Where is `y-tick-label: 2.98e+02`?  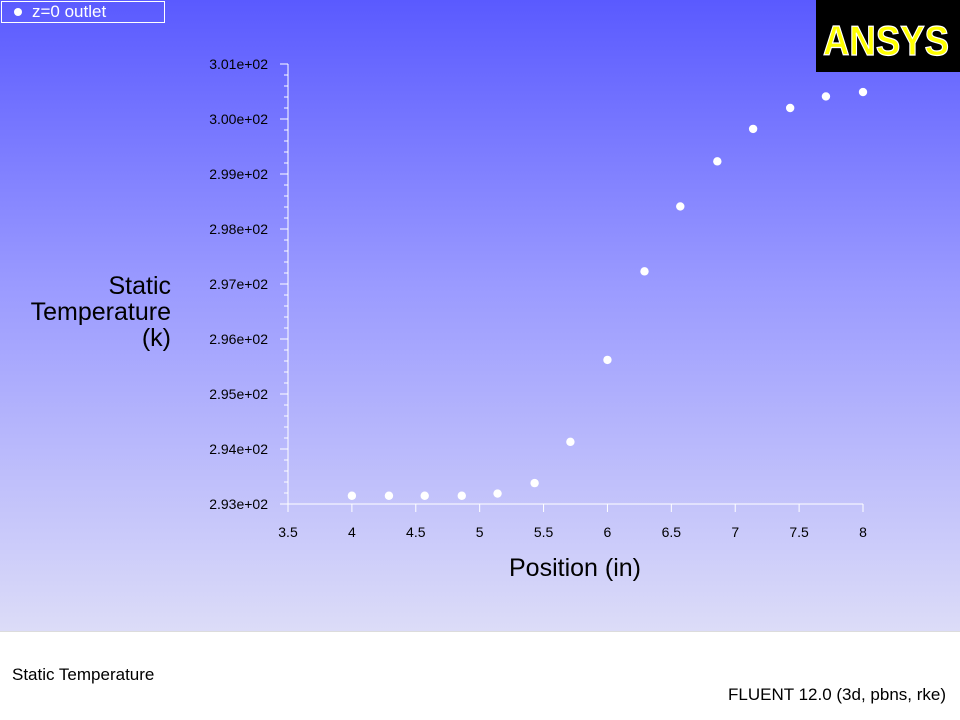 y-tick-label: 2.98e+02 is located at coordinates (238, 229).